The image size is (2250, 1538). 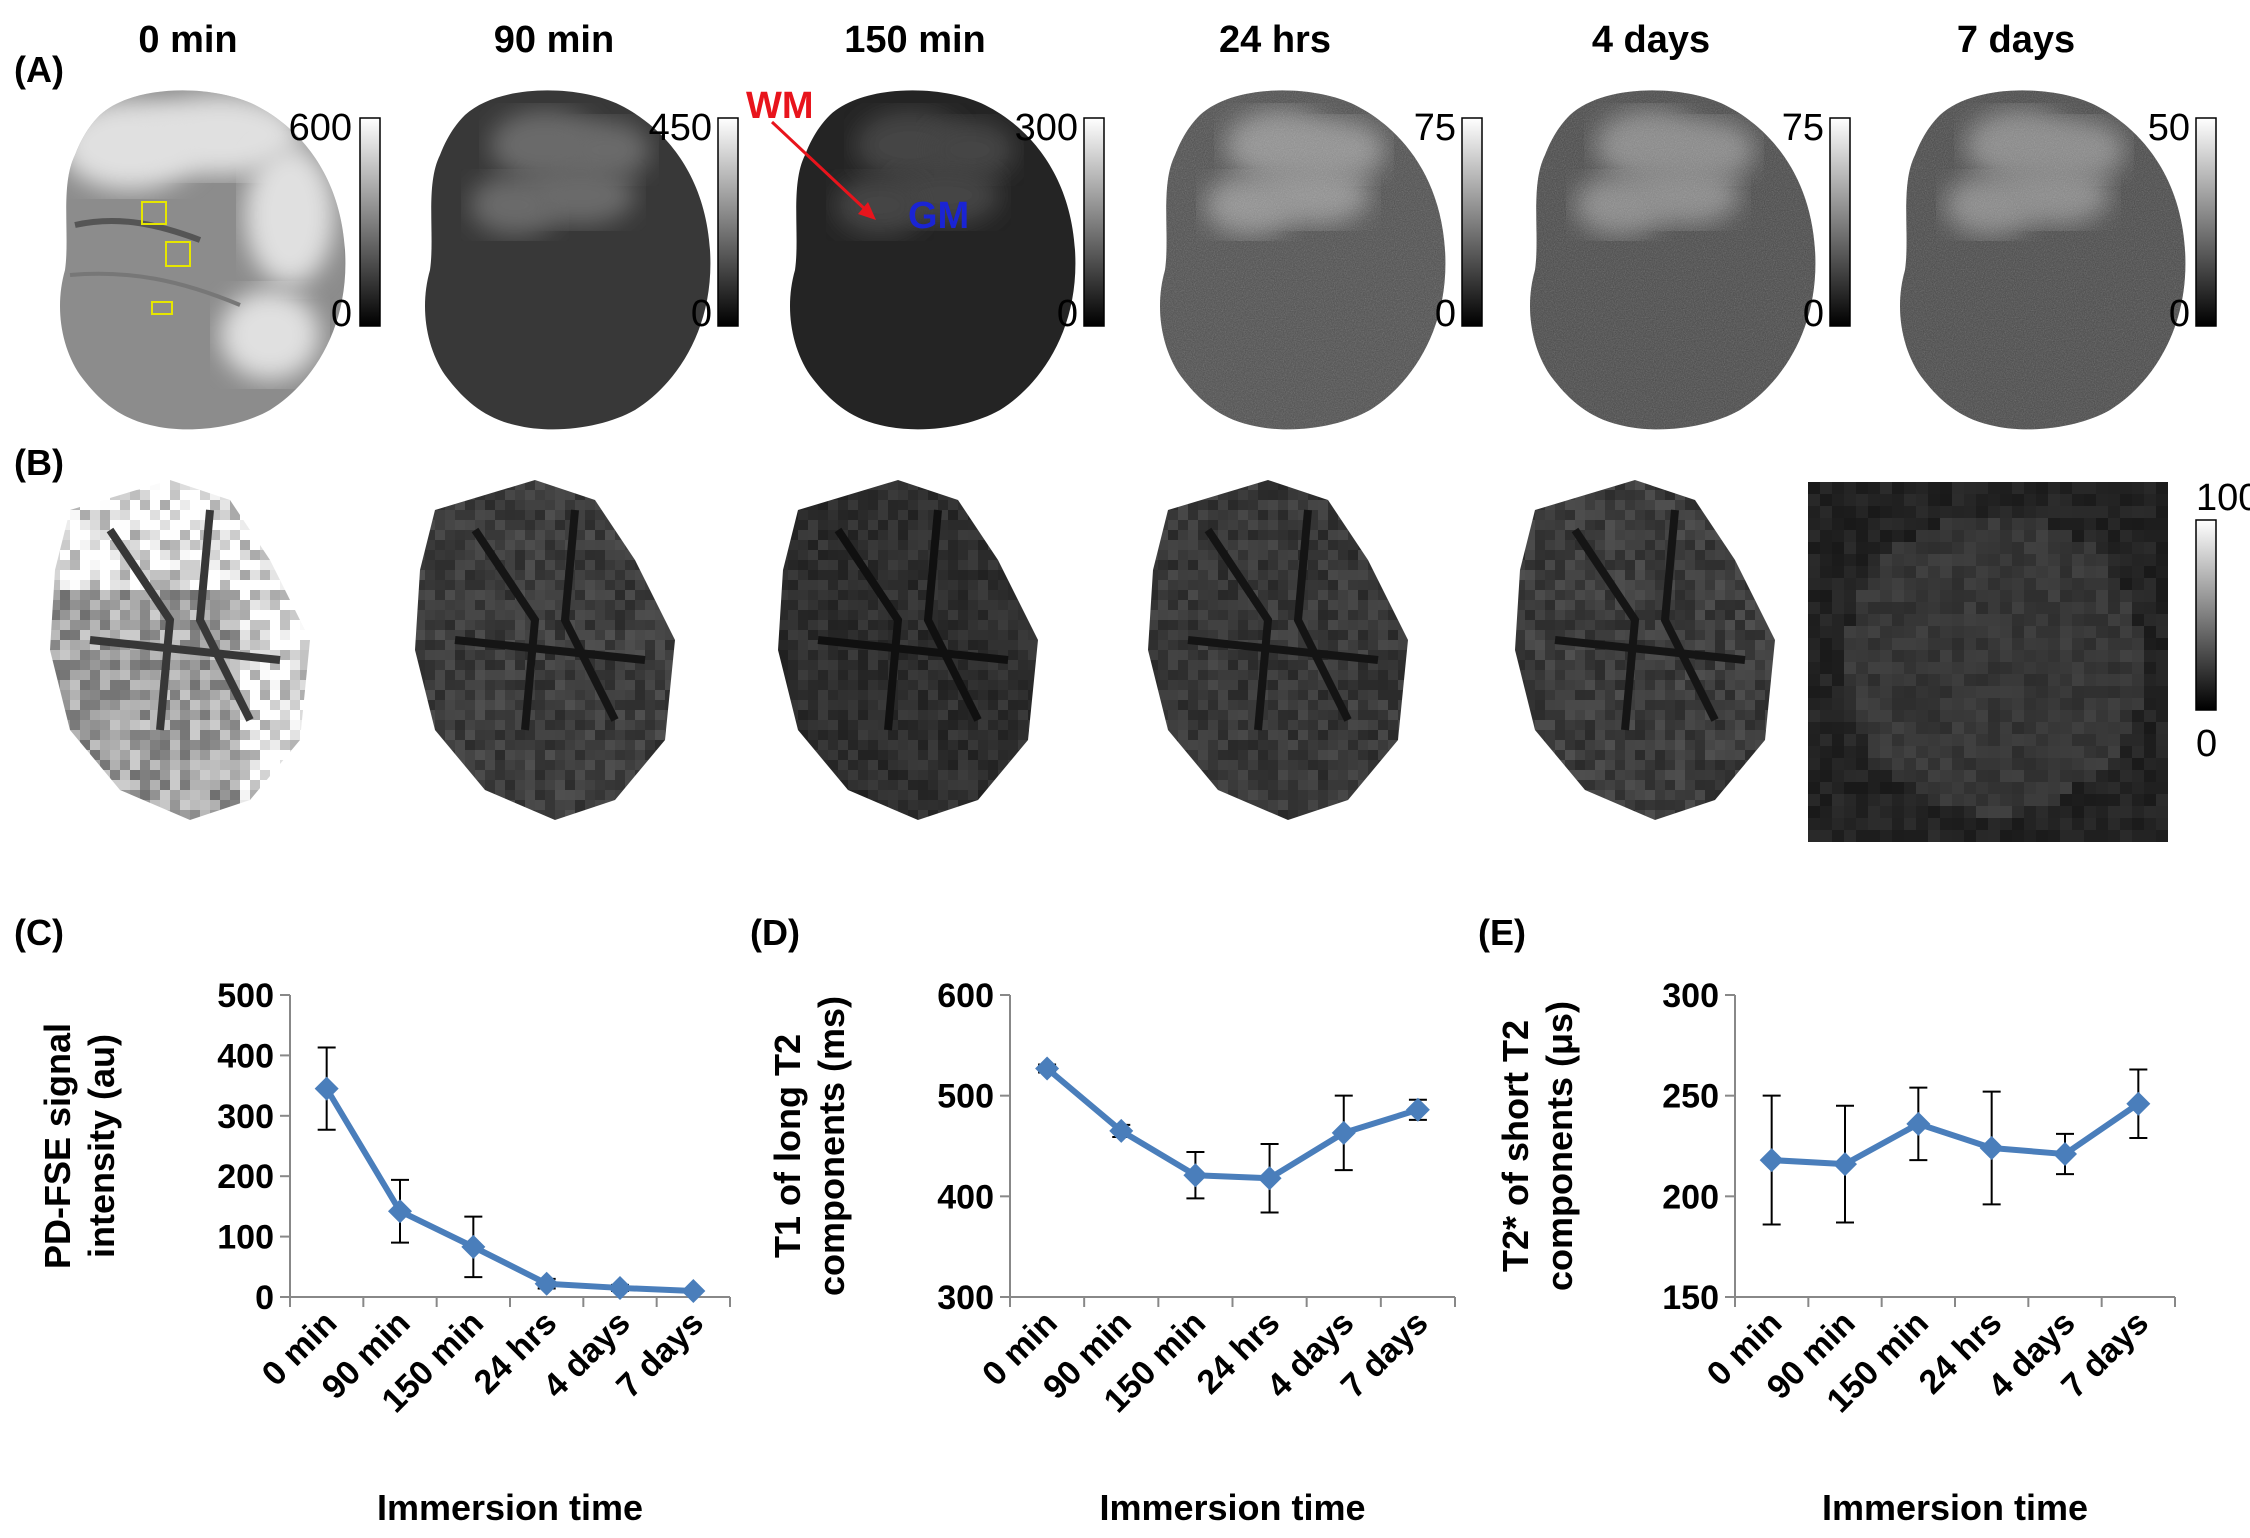 What do you see at coordinates (1651, 40) in the screenshot?
I see `time-header-4days: 4 days` at bounding box center [1651, 40].